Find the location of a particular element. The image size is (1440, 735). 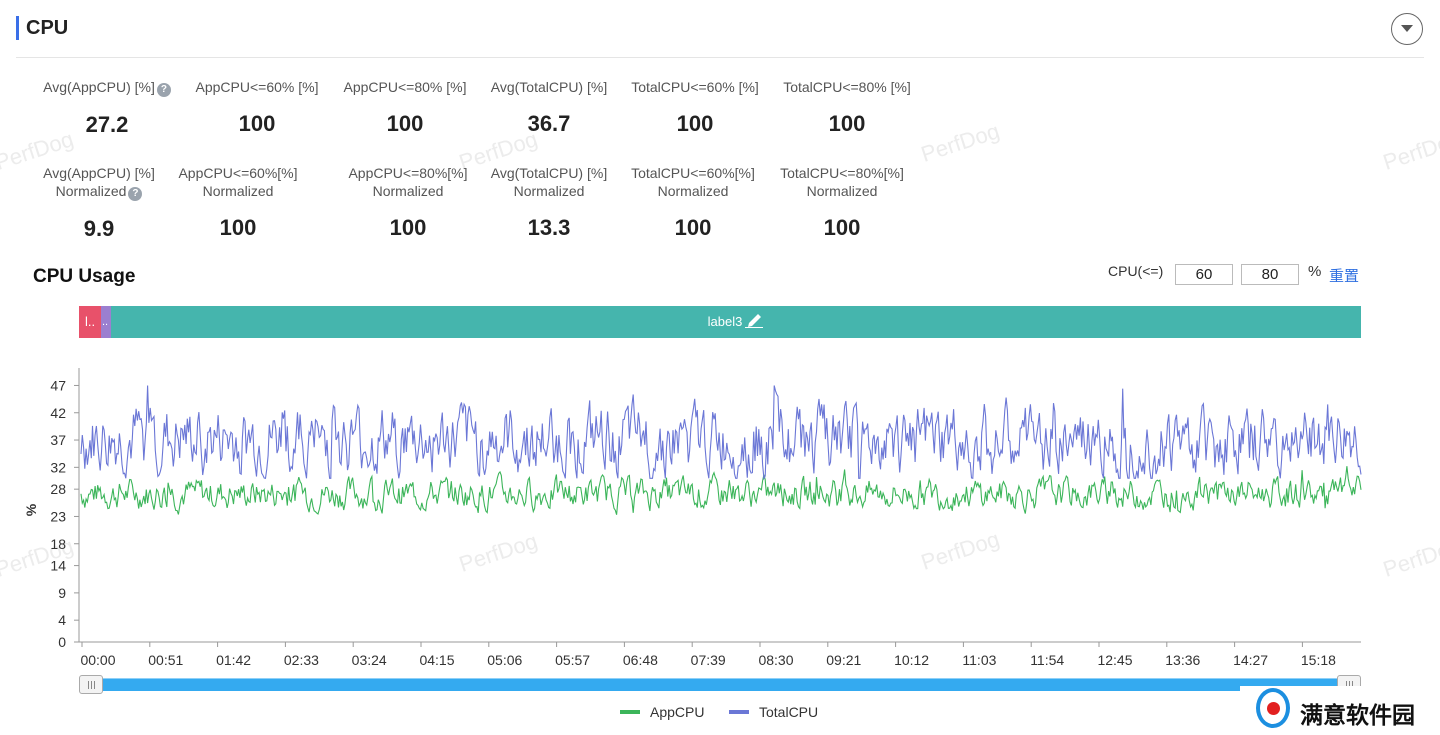

chevron-down-icon is located at coordinates (1407, 28).